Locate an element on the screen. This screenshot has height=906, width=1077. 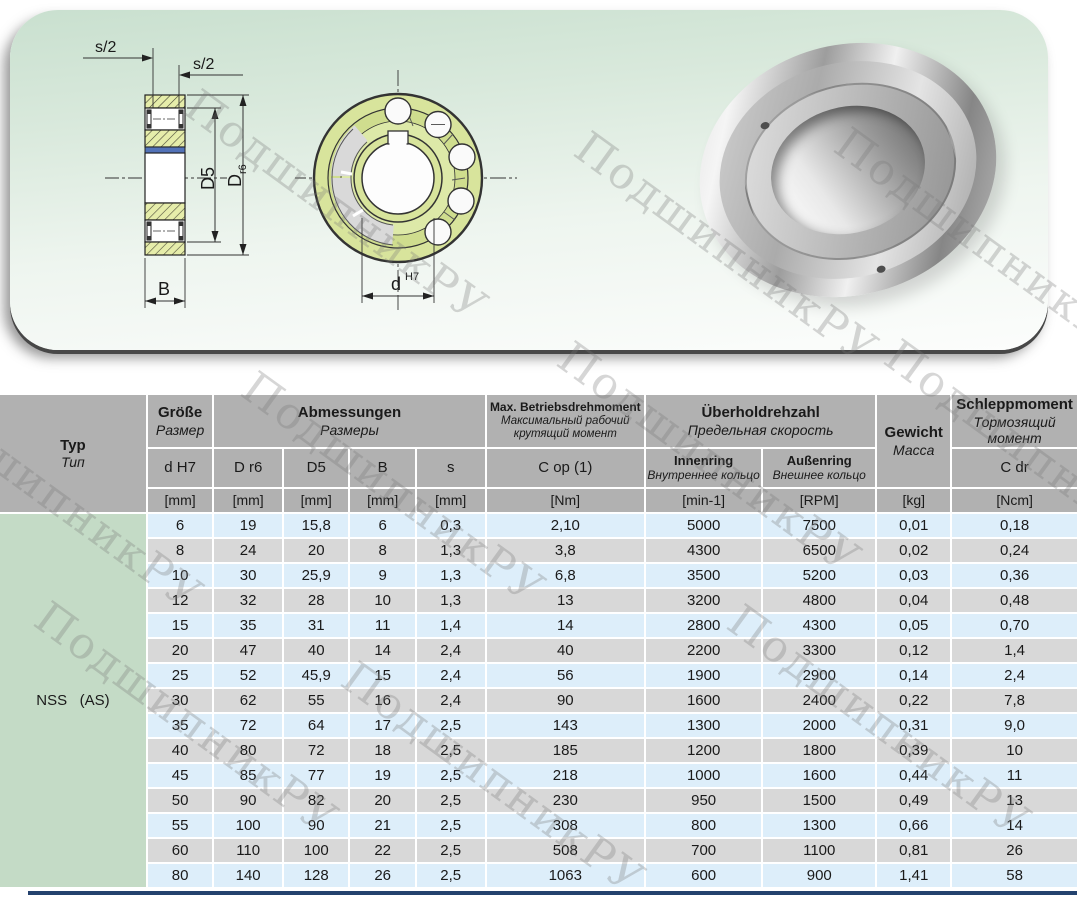
cell: 77 is located at coordinates (316, 775).